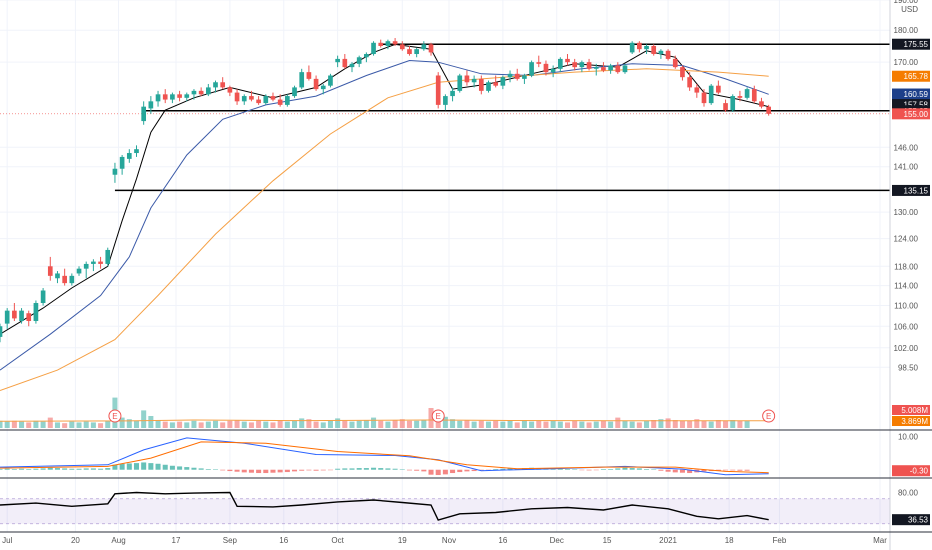 The width and height of the screenshot is (932, 550). I want to click on earnings-marker-label: E, so click(768, 416).